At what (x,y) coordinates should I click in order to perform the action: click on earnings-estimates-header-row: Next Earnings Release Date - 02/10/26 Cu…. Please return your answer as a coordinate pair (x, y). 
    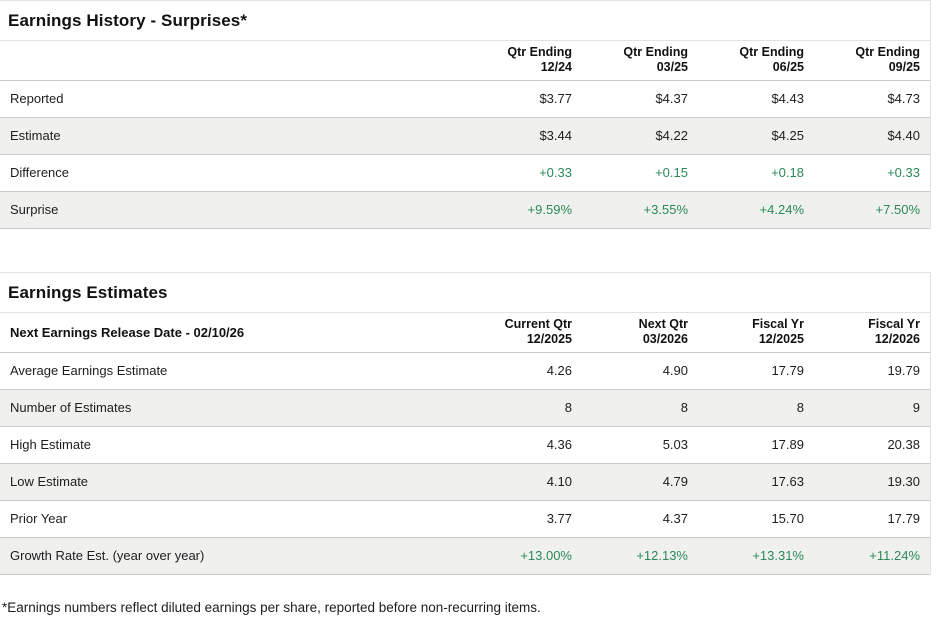
    Looking at the image, I should click on (465, 333).